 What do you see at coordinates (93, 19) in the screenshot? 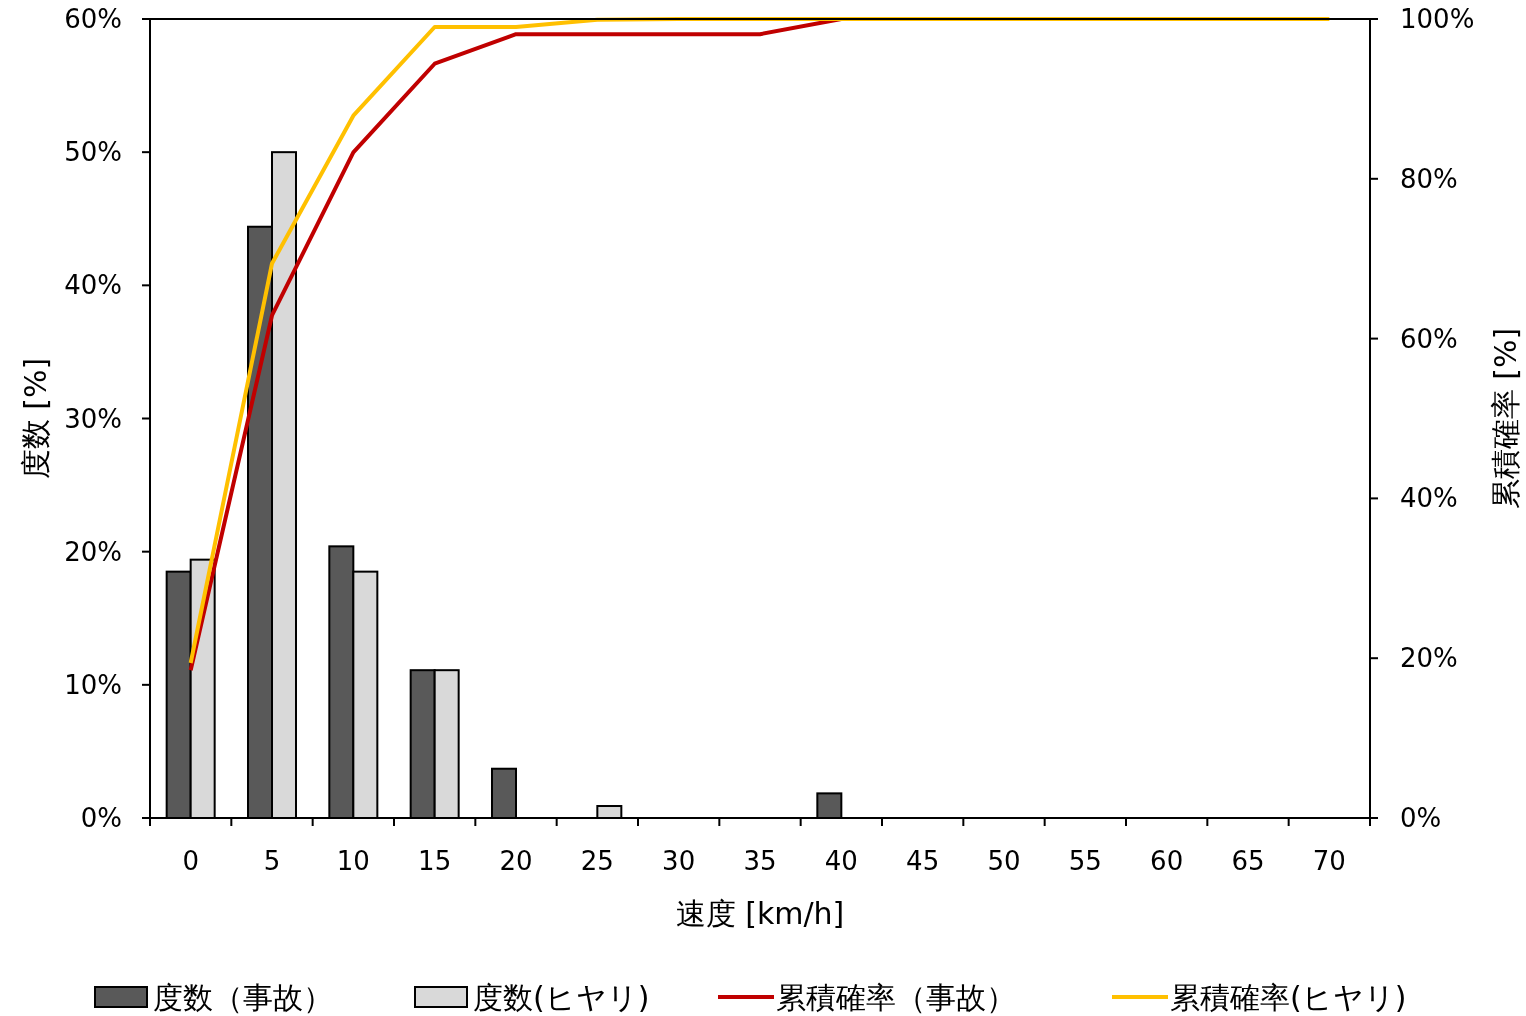
I see `y-tick-label: 60%` at bounding box center [93, 19].